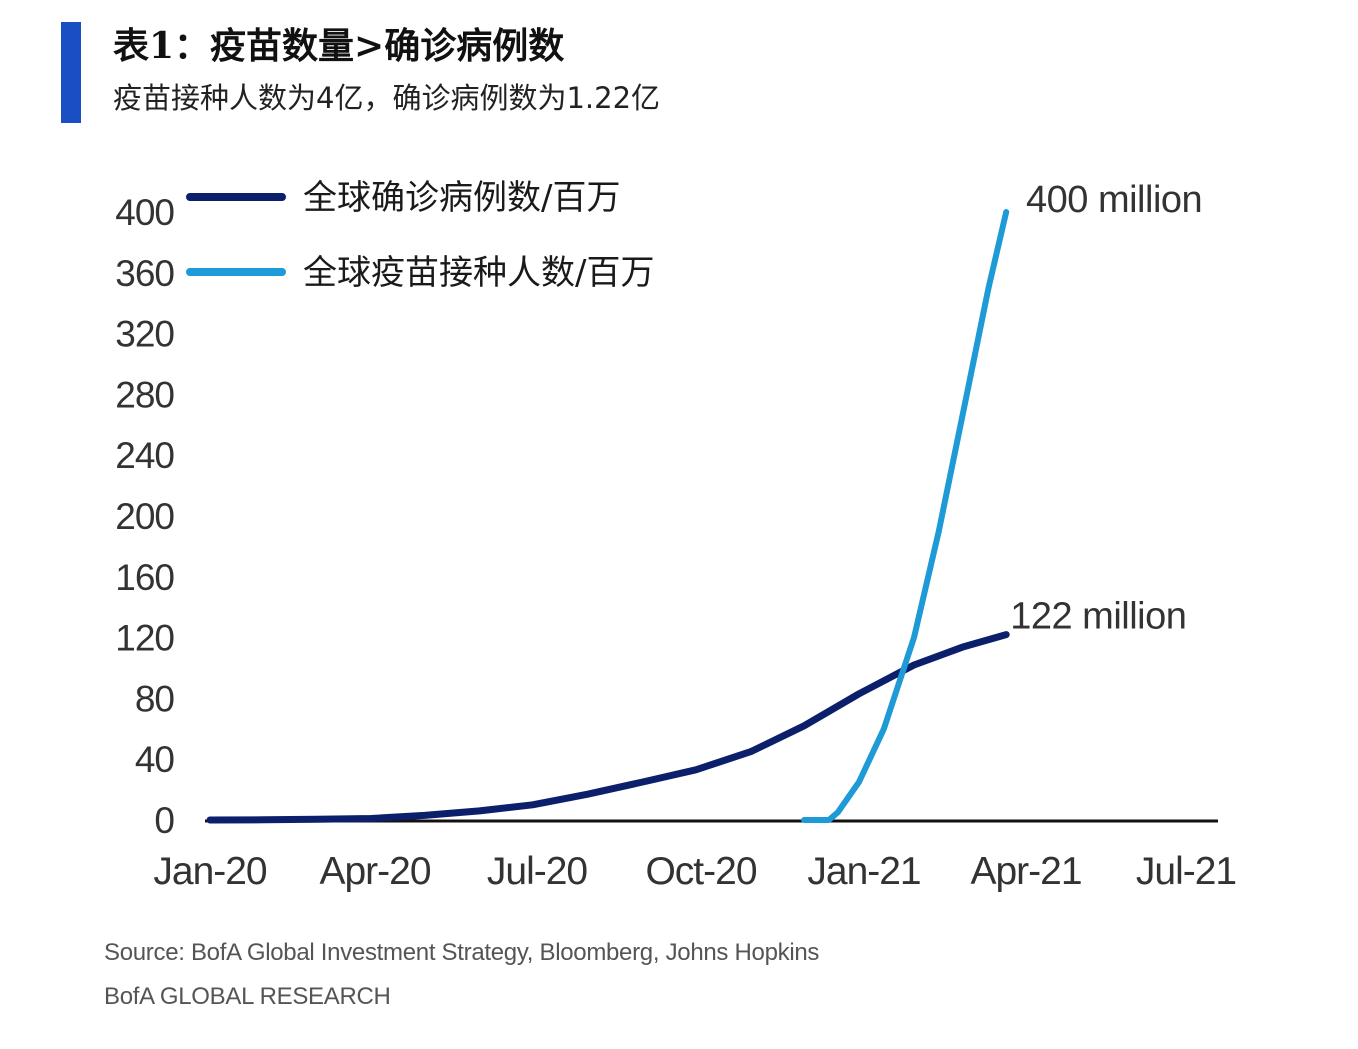  I want to click on y-tick-label: 400, so click(144, 212).